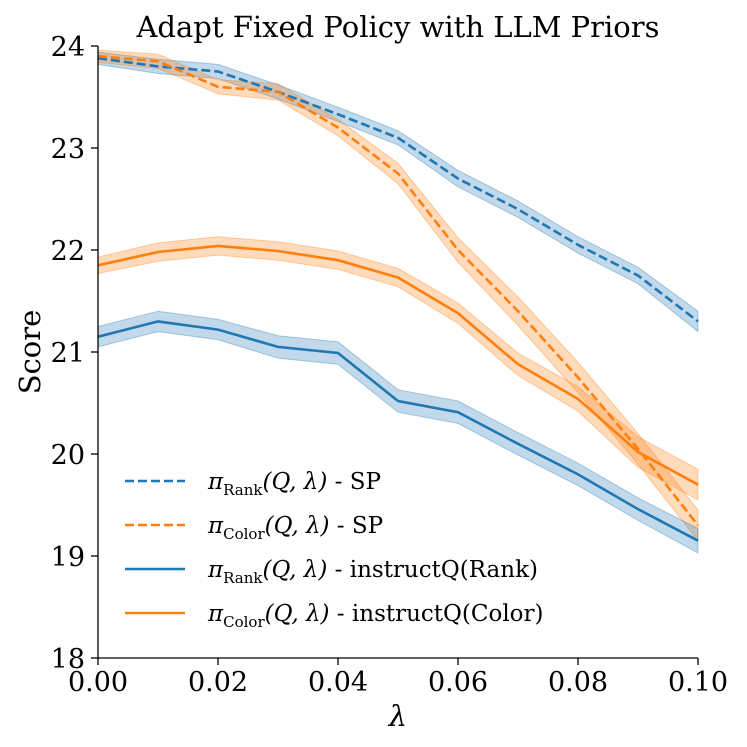  Describe the element at coordinates (218, 682) in the screenshot. I see `x-tick-label: 0.02` at that location.